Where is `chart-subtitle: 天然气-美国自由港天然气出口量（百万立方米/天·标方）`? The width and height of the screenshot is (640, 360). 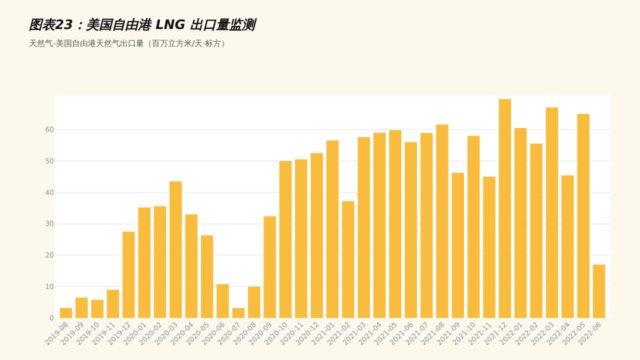 chart-subtitle: 天然气-美国自由港天然气出口量（百万立方米/天·标方） is located at coordinates (129, 43).